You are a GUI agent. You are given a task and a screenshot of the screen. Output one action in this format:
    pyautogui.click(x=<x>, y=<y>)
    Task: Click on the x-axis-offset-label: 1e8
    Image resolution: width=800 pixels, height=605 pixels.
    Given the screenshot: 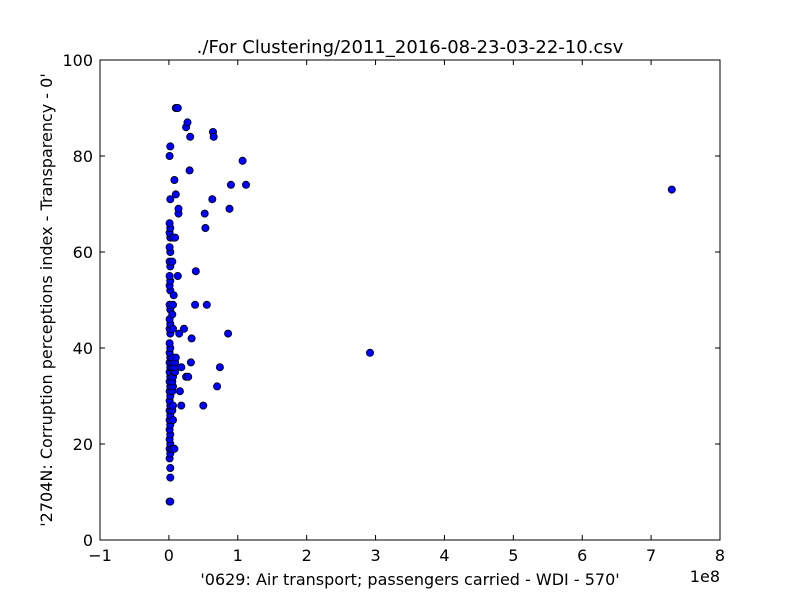 What is the action you would take?
    pyautogui.click(x=705, y=576)
    